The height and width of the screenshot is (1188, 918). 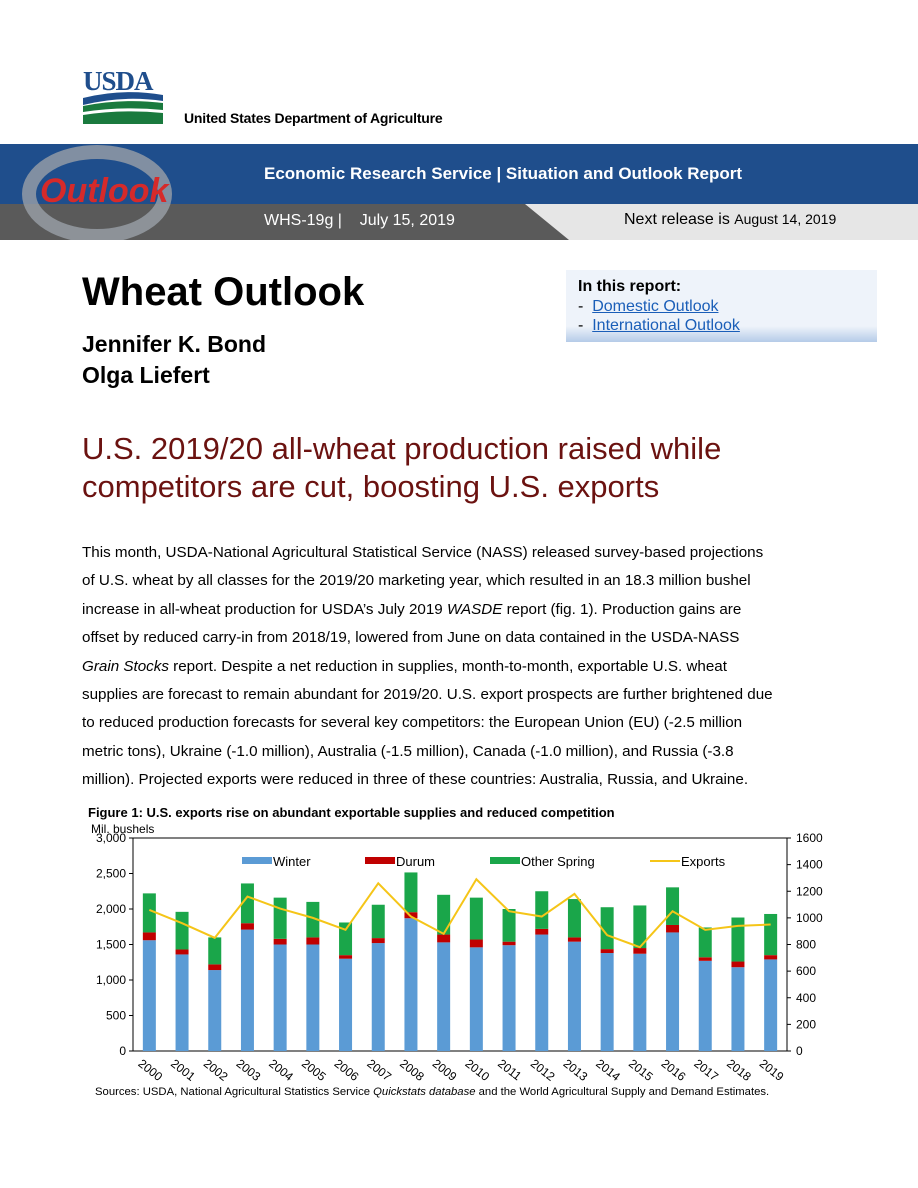 I want to click on x-tick-label: 2003, so click(x=249, y=1070).